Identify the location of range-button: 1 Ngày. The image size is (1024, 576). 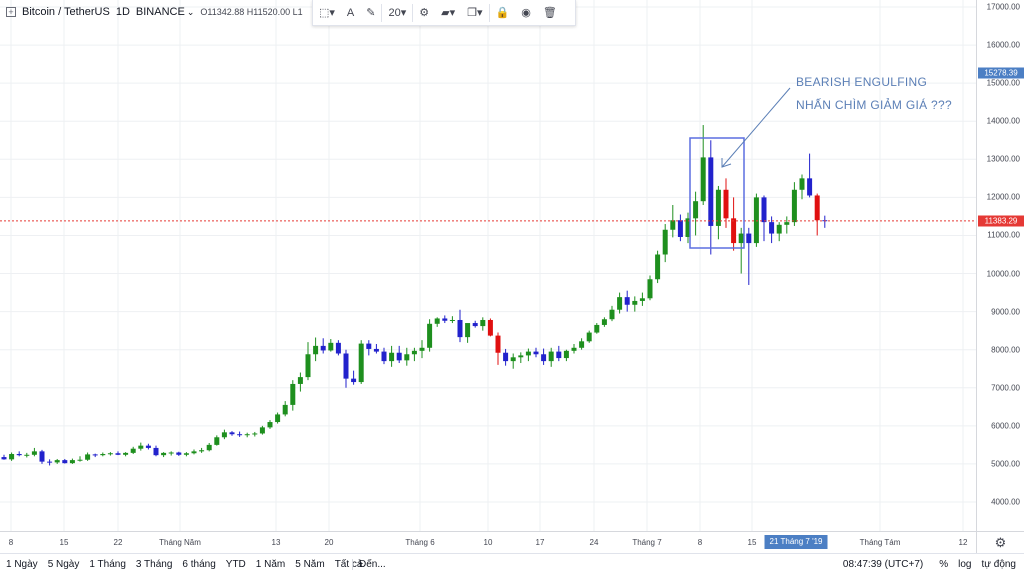
(22, 564).